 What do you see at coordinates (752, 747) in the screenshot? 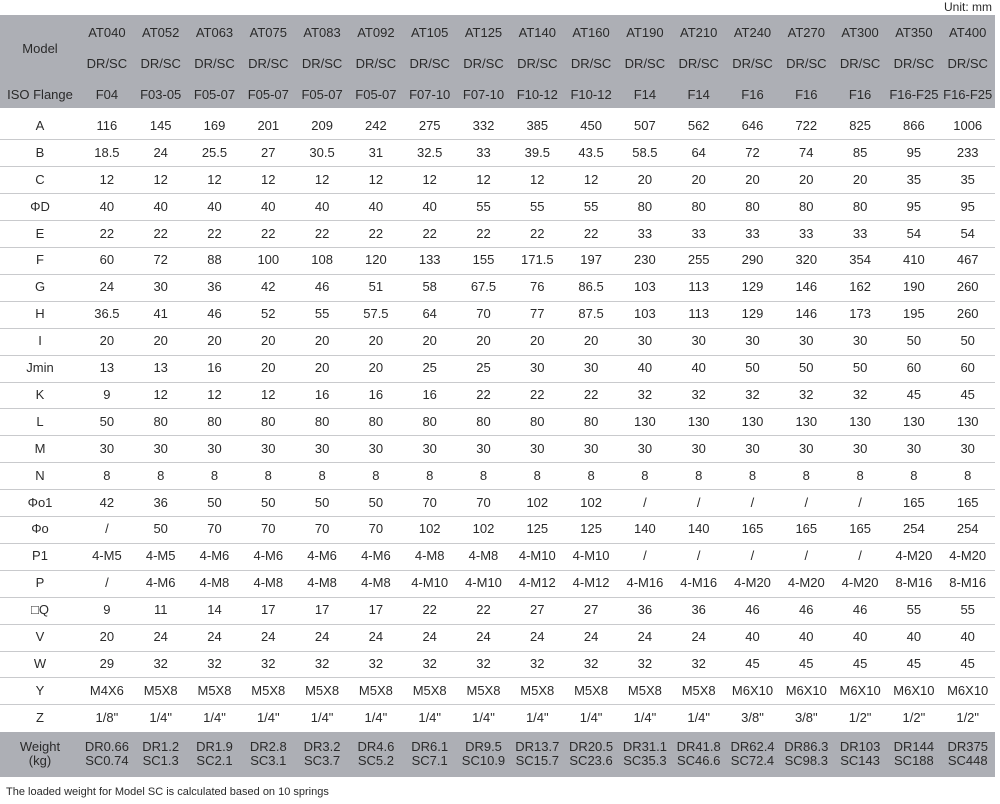
I see `weight-cell: DR62.4` at bounding box center [752, 747].